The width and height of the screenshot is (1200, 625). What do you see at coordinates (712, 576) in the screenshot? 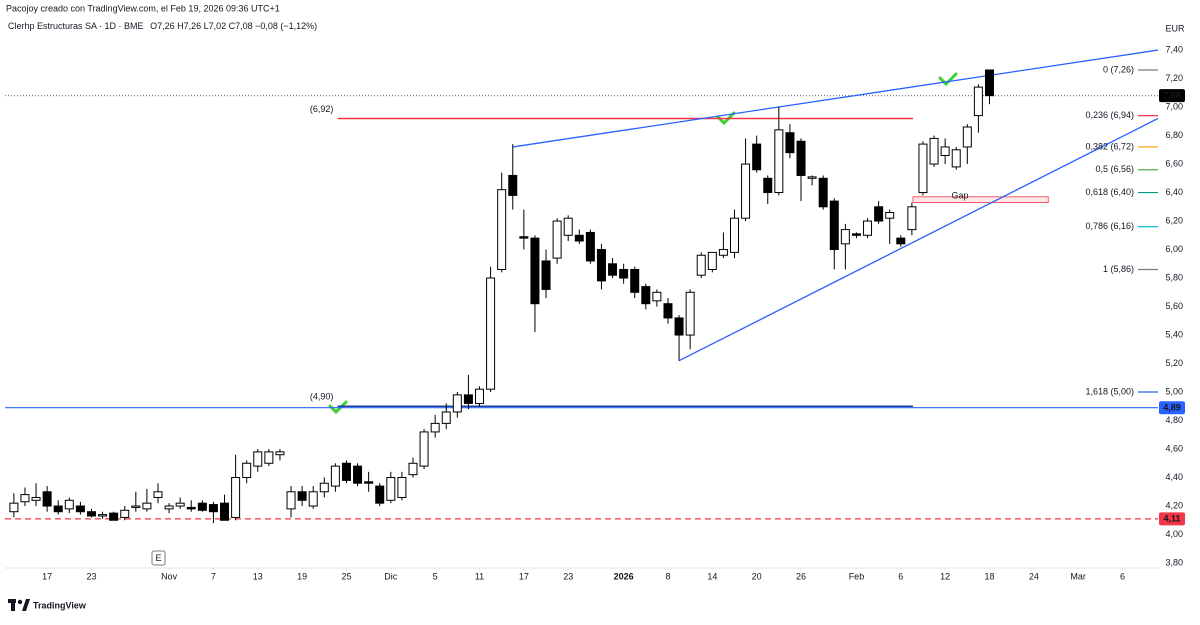
I see `x-tick-label: 14` at bounding box center [712, 576].